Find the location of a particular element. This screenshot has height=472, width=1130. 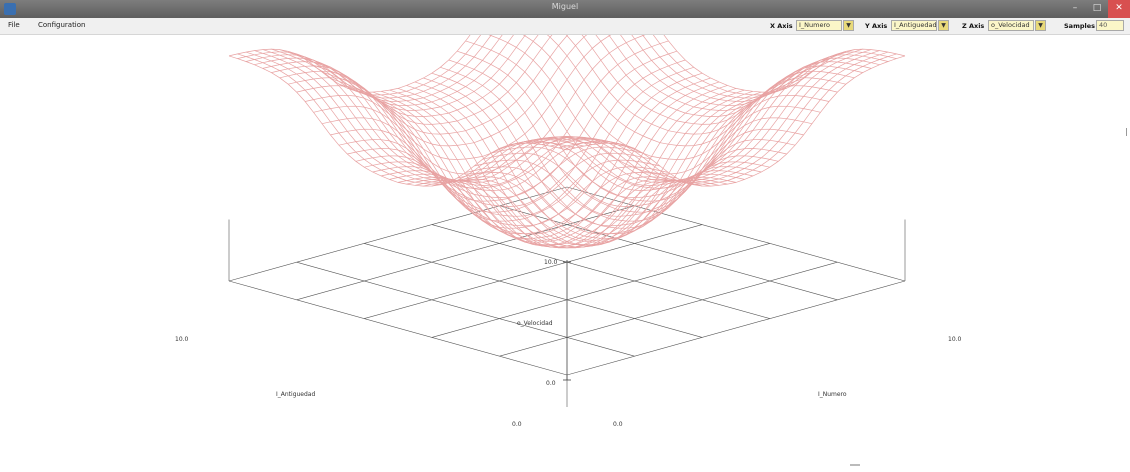

z-axis-dropdown-arrow-icon: ▼ is located at coordinates (1040, 25).